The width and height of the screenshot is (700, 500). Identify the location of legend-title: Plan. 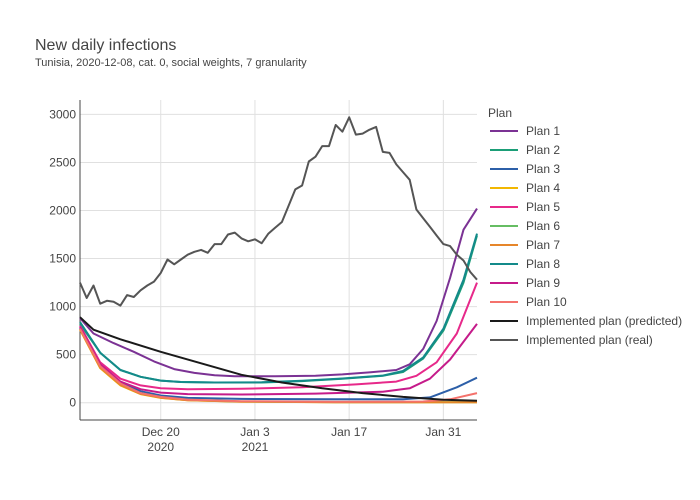
(500, 113).